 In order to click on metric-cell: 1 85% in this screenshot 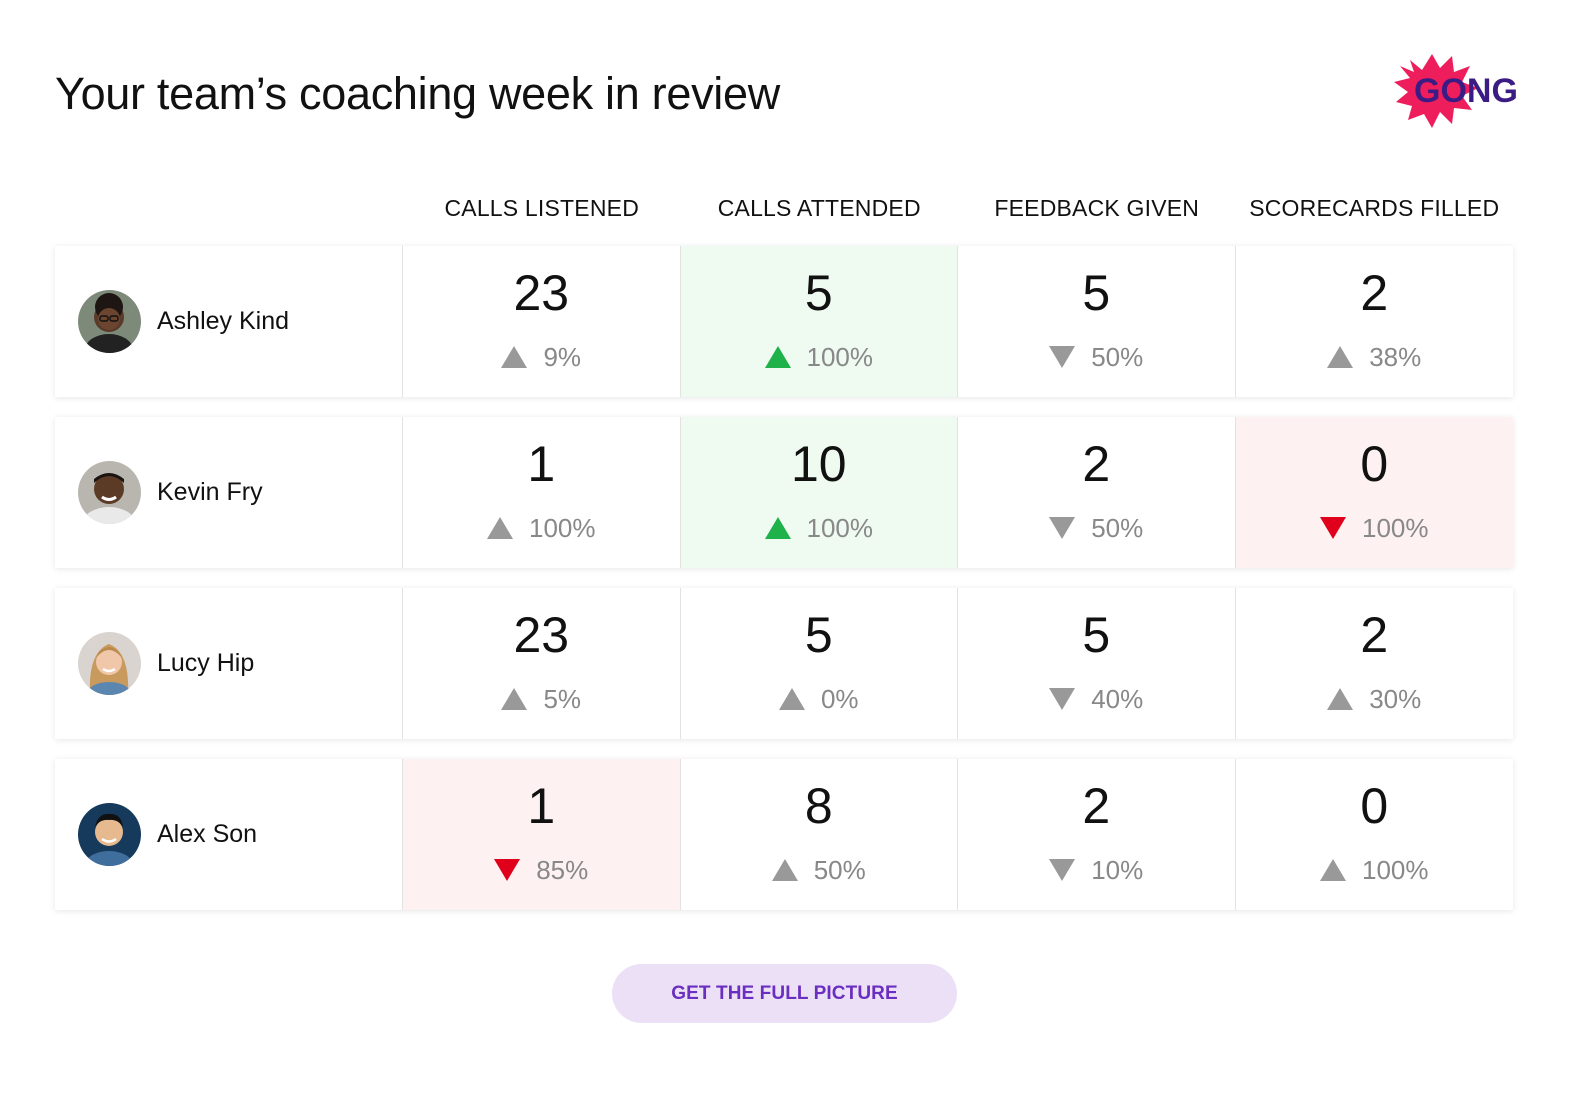, I will do `click(542, 834)`.